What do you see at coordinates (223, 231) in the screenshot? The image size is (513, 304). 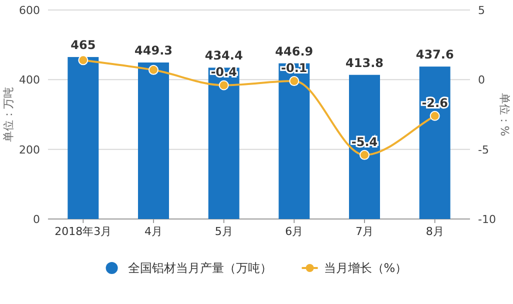 I see `x-tick-label: 5月` at bounding box center [223, 231].